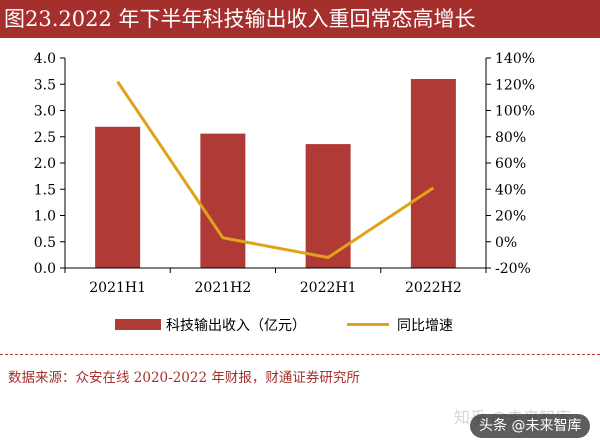 This screenshot has width=600, height=446. What do you see at coordinates (433, 288) in the screenshot?
I see `category-label: 2022H2` at bounding box center [433, 288].